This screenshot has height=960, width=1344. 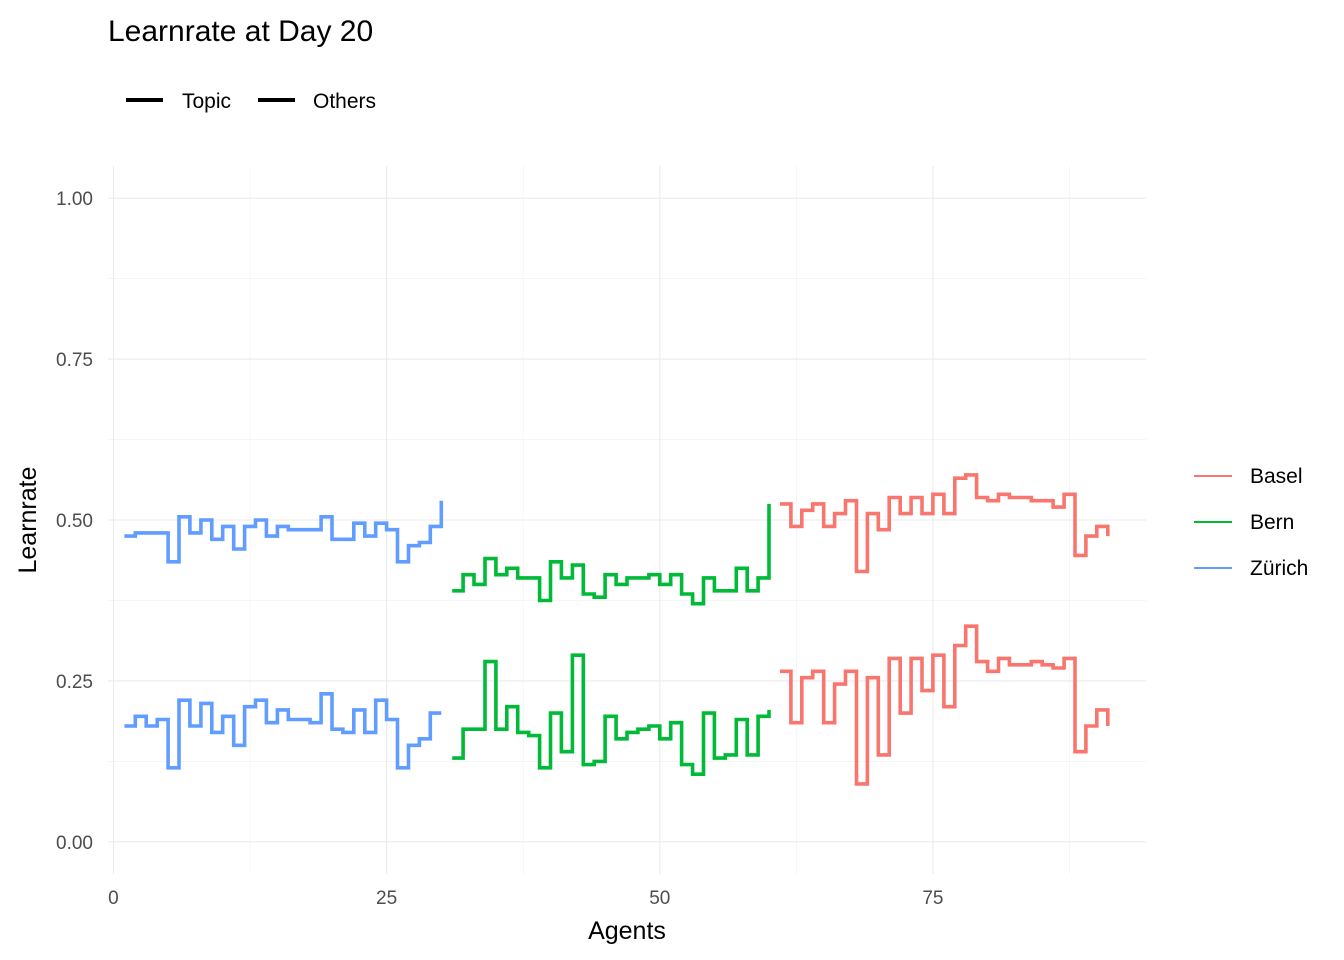 I want to click on chart-title: Learnrate at Day 20, so click(x=240, y=31).